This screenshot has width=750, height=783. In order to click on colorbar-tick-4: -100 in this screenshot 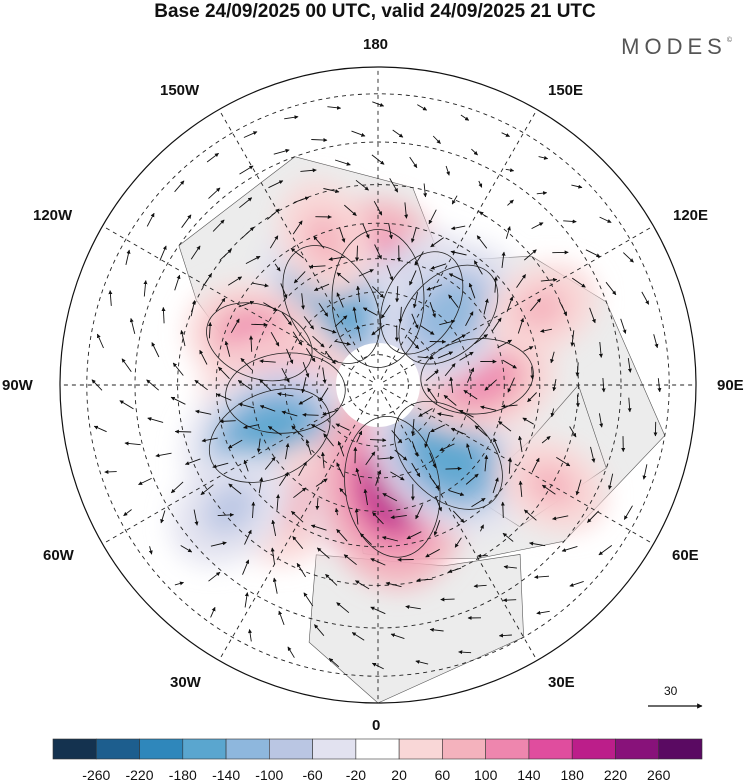, I will do `click(269, 775)`.